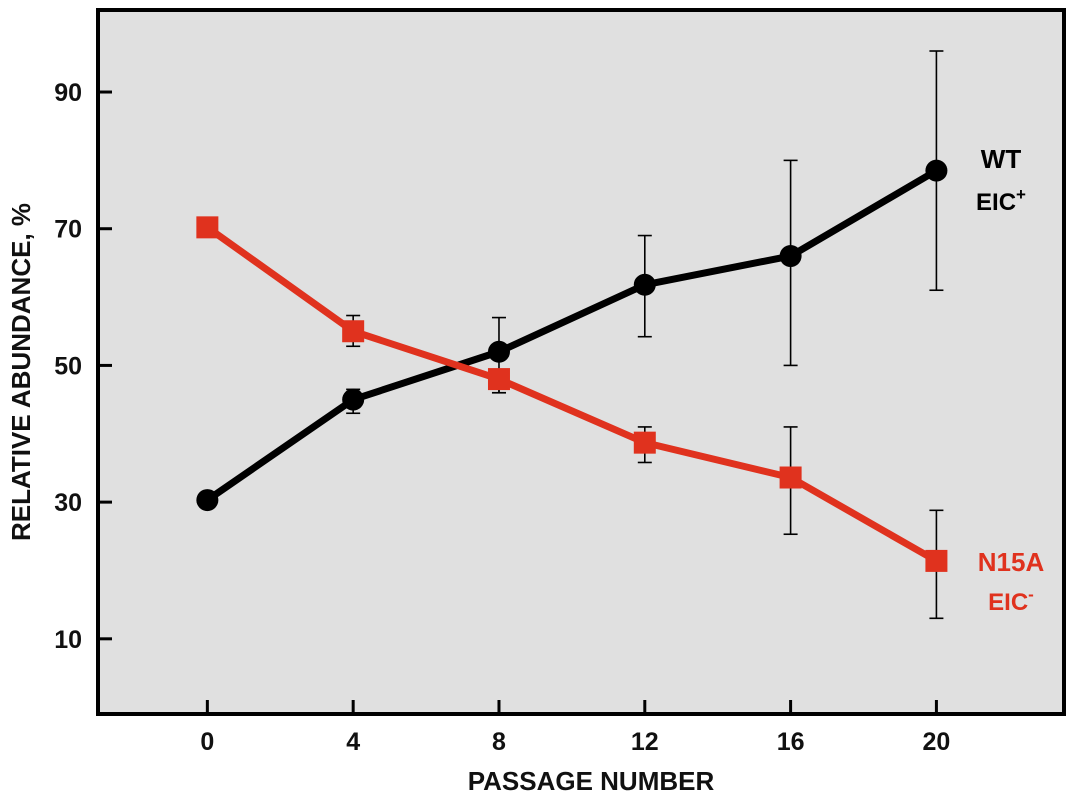 Image resolution: width=1086 pixels, height=800 pixels. What do you see at coordinates (68, 93) in the screenshot?
I see `y-tick-label: 90` at bounding box center [68, 93].